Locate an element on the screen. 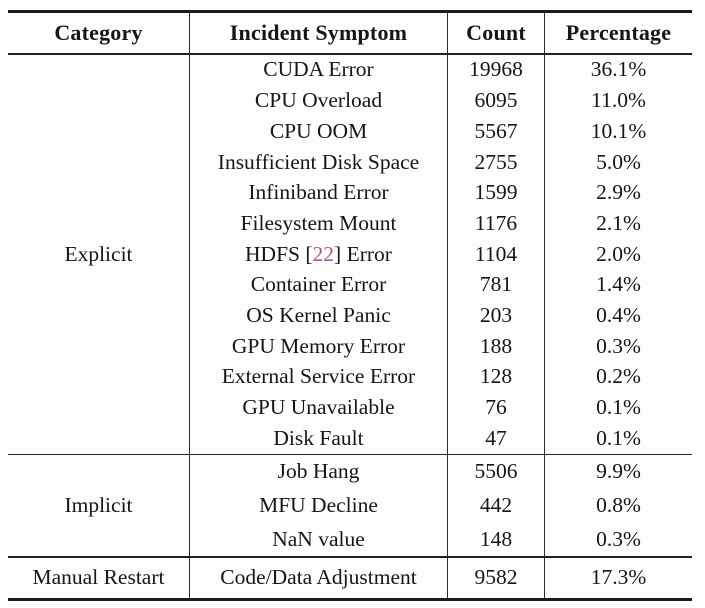 Image resolution: width=705 pixels, height=608 pixels. count-cell: 148 is located at coordinates (496, 539).